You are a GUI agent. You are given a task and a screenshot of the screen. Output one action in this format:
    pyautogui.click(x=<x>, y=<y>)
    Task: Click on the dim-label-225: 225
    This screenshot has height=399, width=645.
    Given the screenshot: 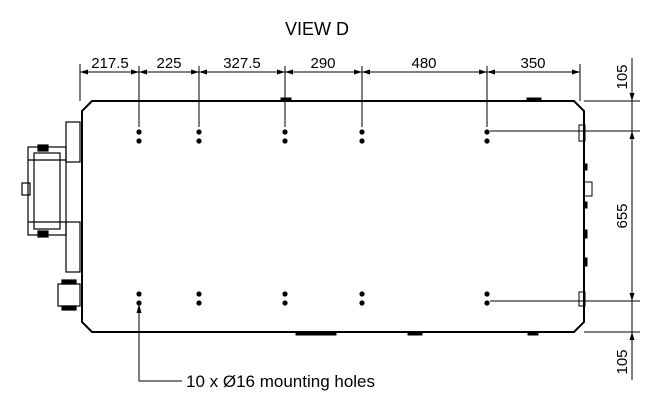 What is the action you would take?
    pyautogui.click(x=168, y=63)
    